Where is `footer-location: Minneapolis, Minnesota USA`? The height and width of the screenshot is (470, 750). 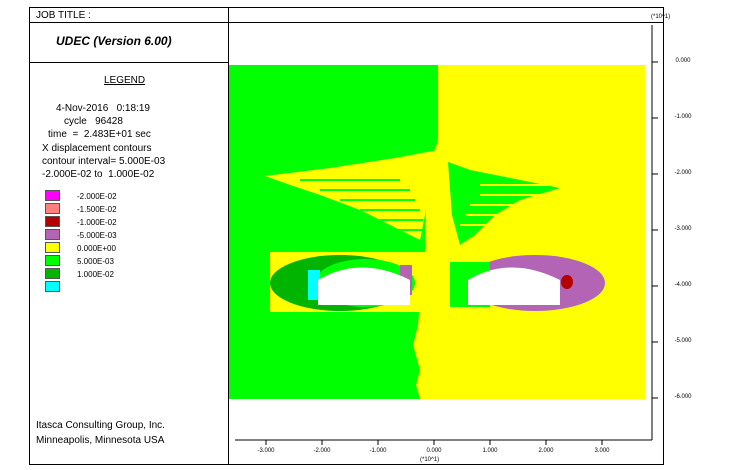
footer-location: Minneapolis, Minnesota USA is located at coordinates (100, 440).